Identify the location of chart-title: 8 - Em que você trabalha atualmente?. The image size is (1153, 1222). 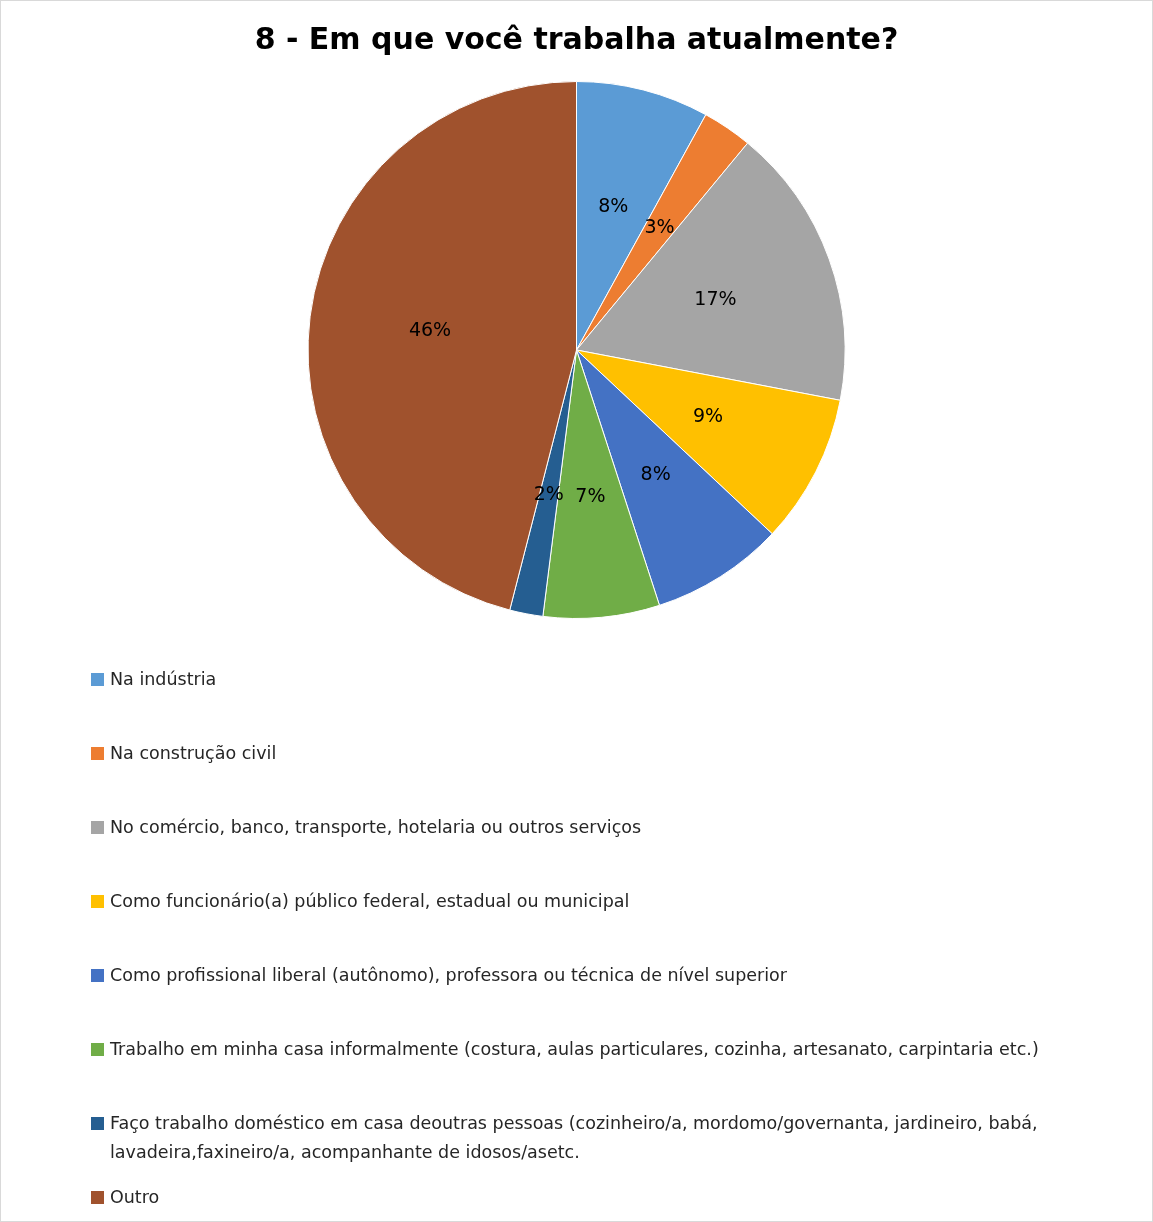
(576, 38).